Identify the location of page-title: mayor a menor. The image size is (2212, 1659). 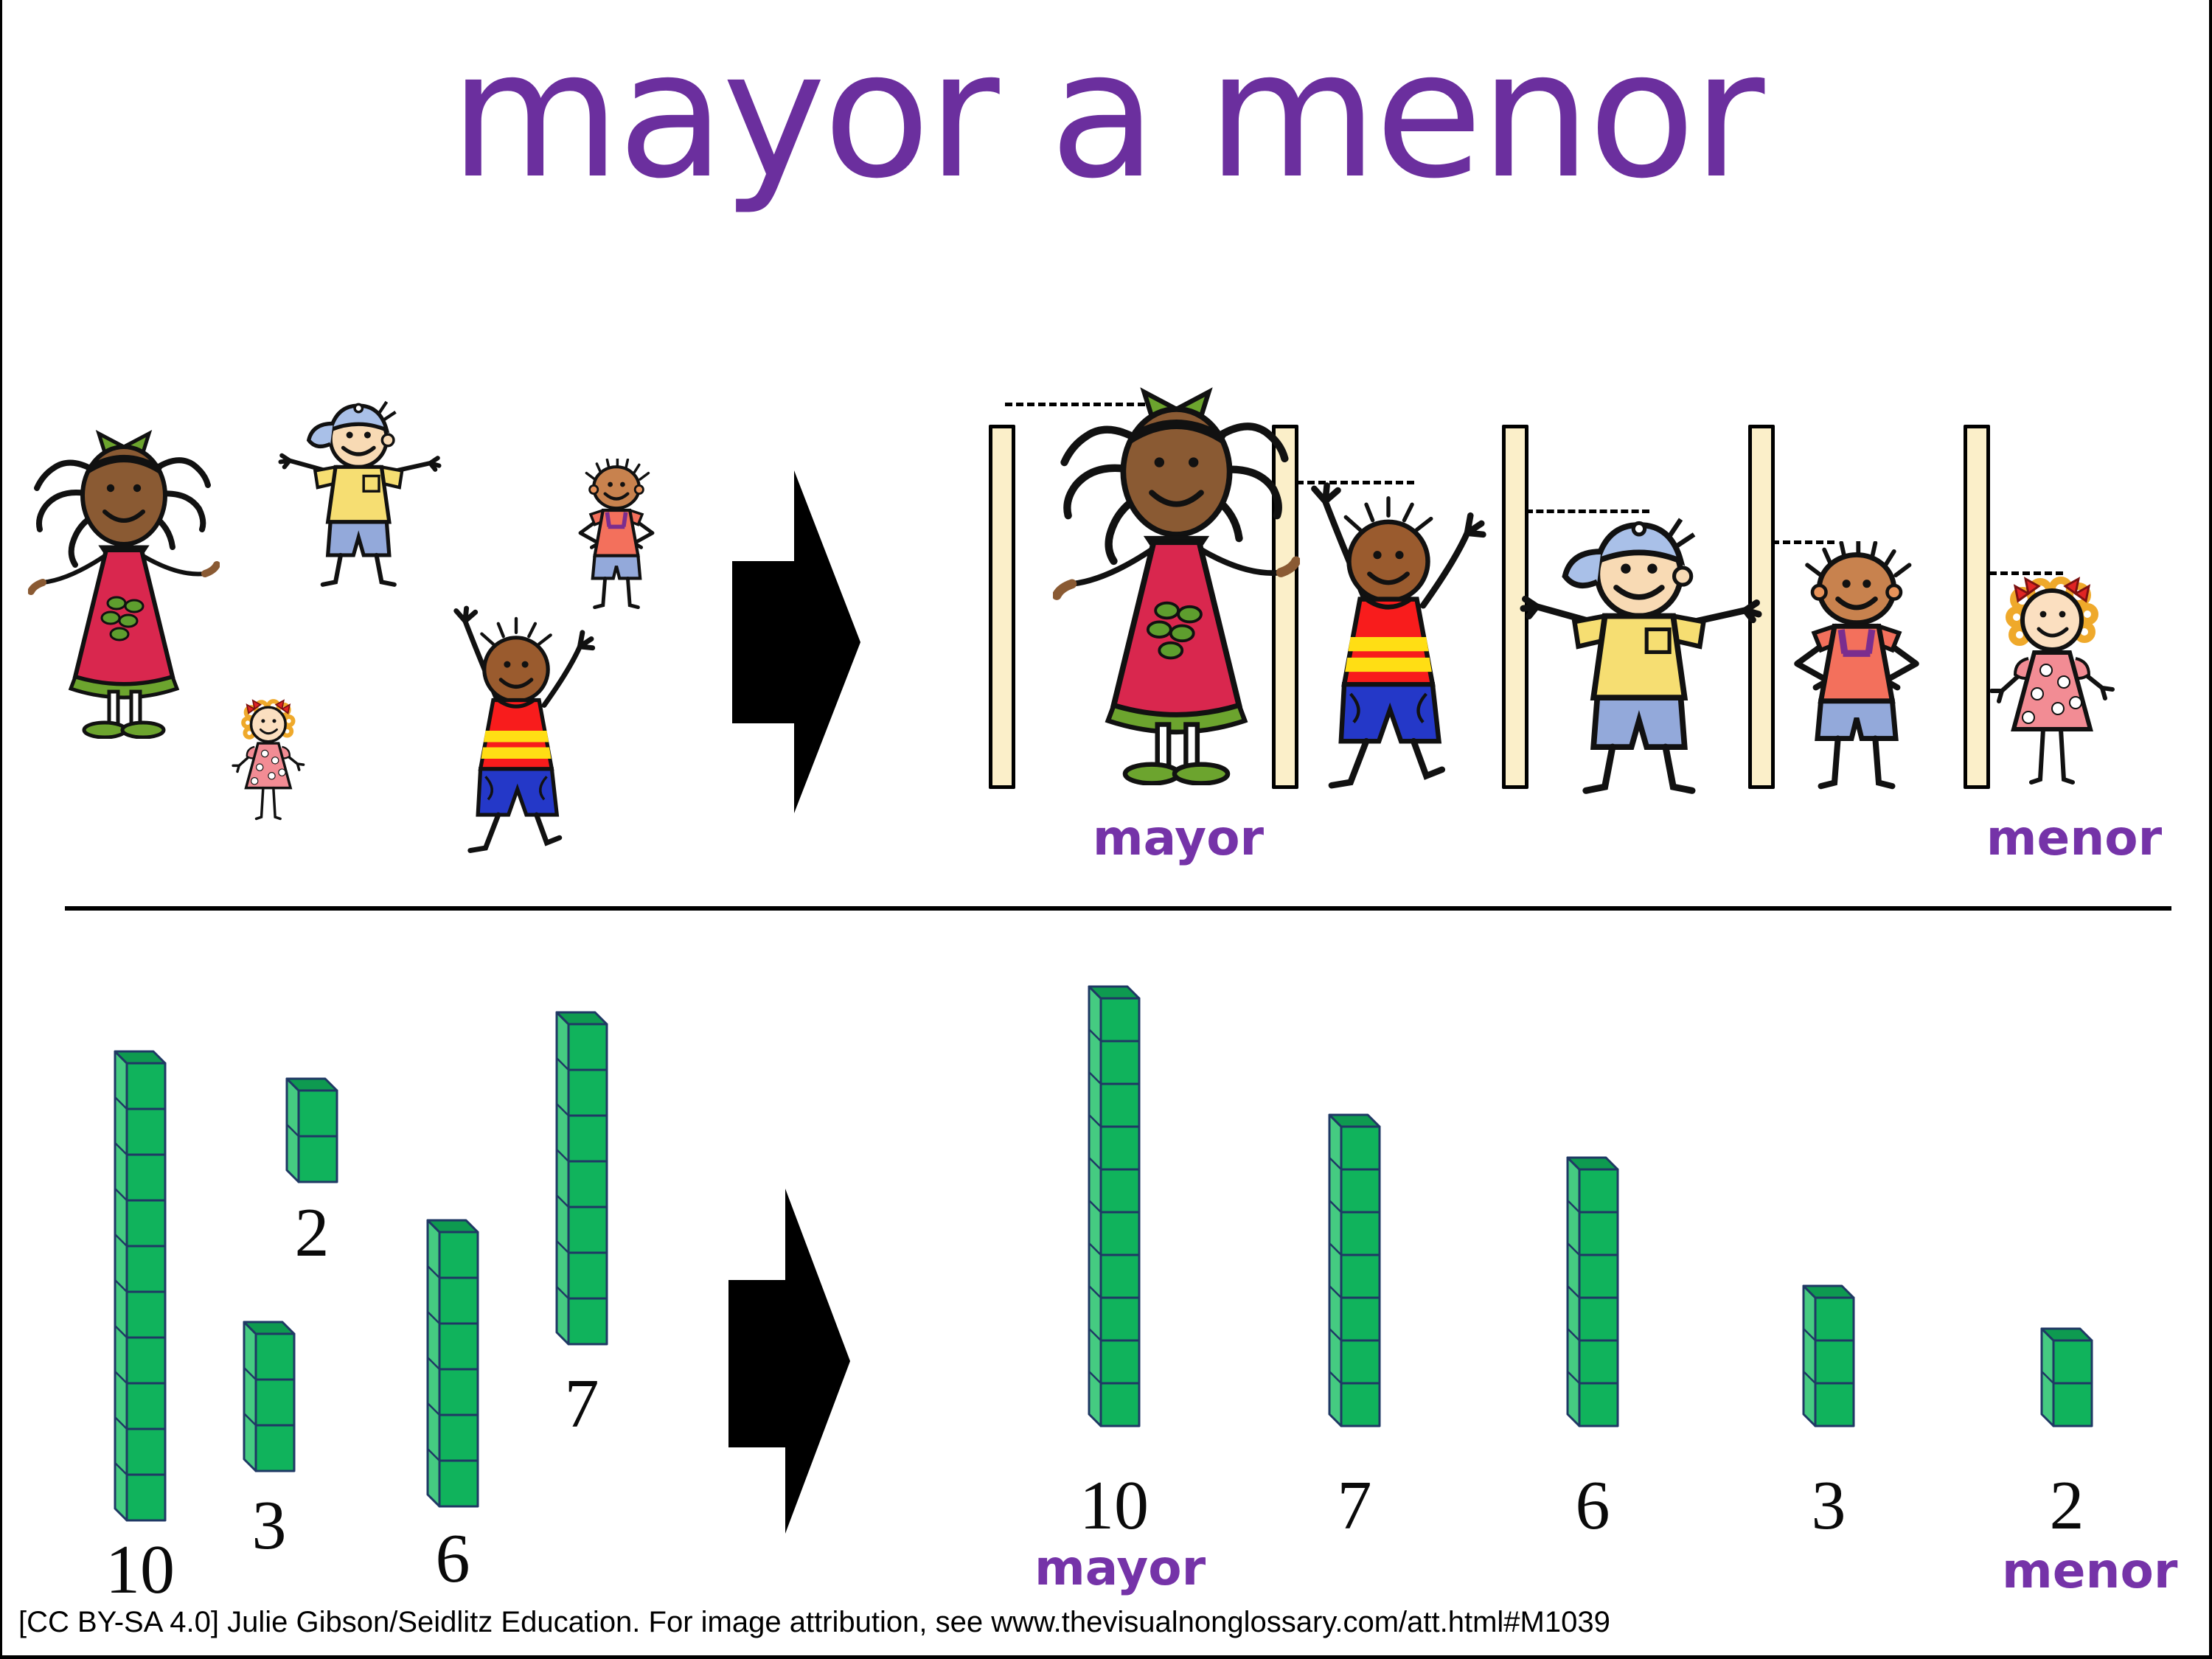
(1107, 115).